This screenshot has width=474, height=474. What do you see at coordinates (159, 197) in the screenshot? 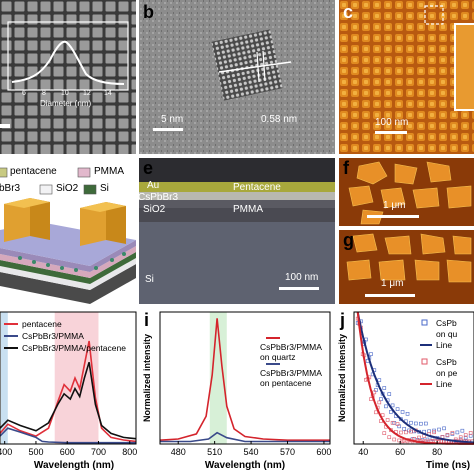
I see `label-cspbbr3: CsPbBr3` at bounding box center [159, 197].